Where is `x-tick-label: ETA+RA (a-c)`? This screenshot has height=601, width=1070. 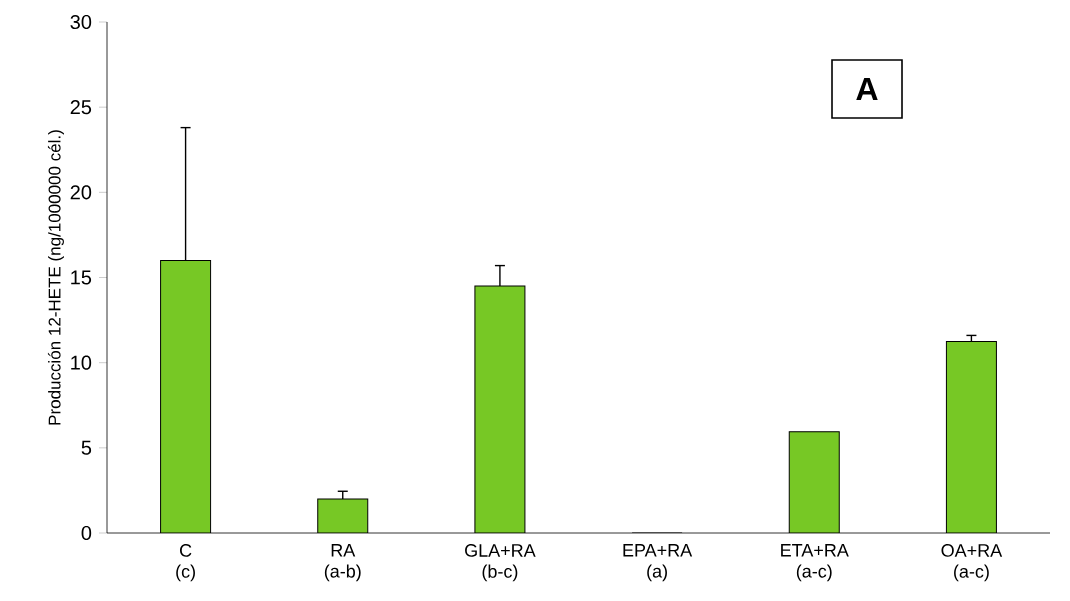 x-tick-label: ETA+RA (a-c) is located at coordinates (815, 563).